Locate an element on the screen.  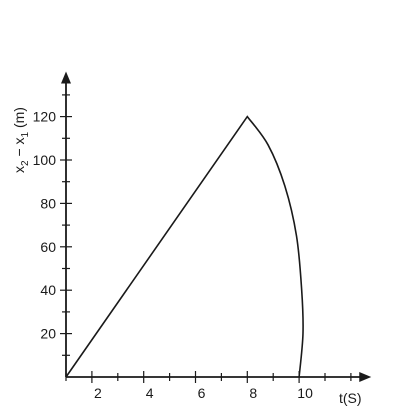
y-axis-arrow is located at coordinates (66, 77).